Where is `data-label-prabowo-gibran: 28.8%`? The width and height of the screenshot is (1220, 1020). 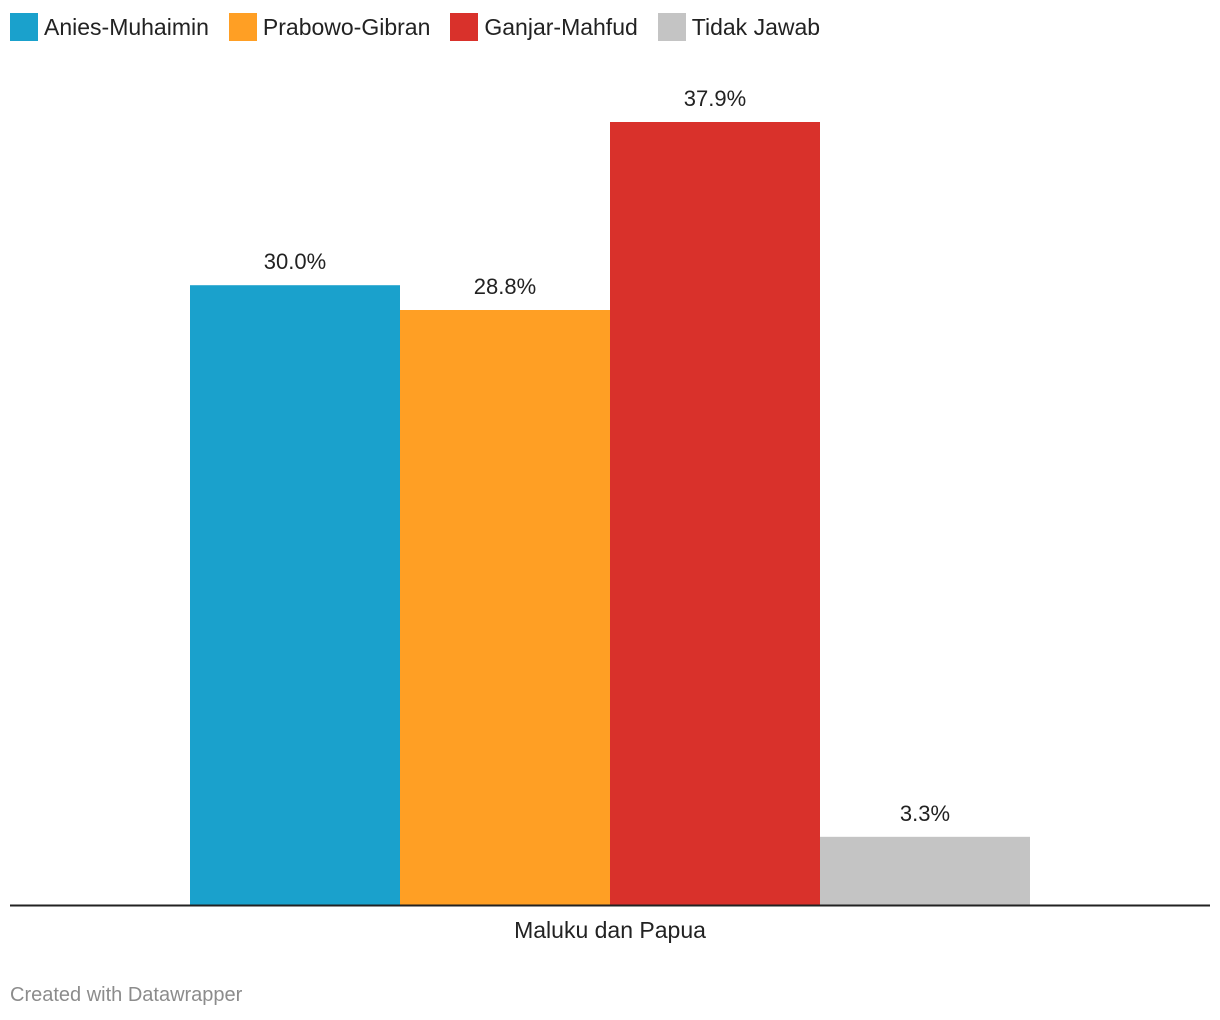
data-label-prabowo-gibran: 28.8% is located at coordinates (505, 286).